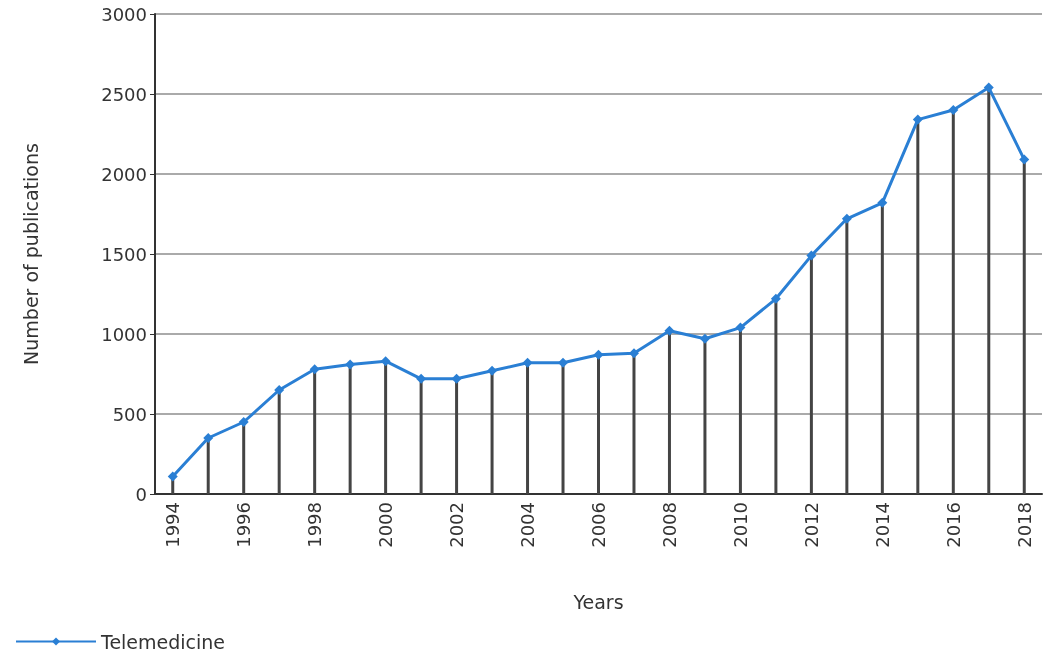 The image size is (1056, 661). Describe the element at coordinates (598, 525) in the screenshot. I see `x-tick-label: 2006` at that location.